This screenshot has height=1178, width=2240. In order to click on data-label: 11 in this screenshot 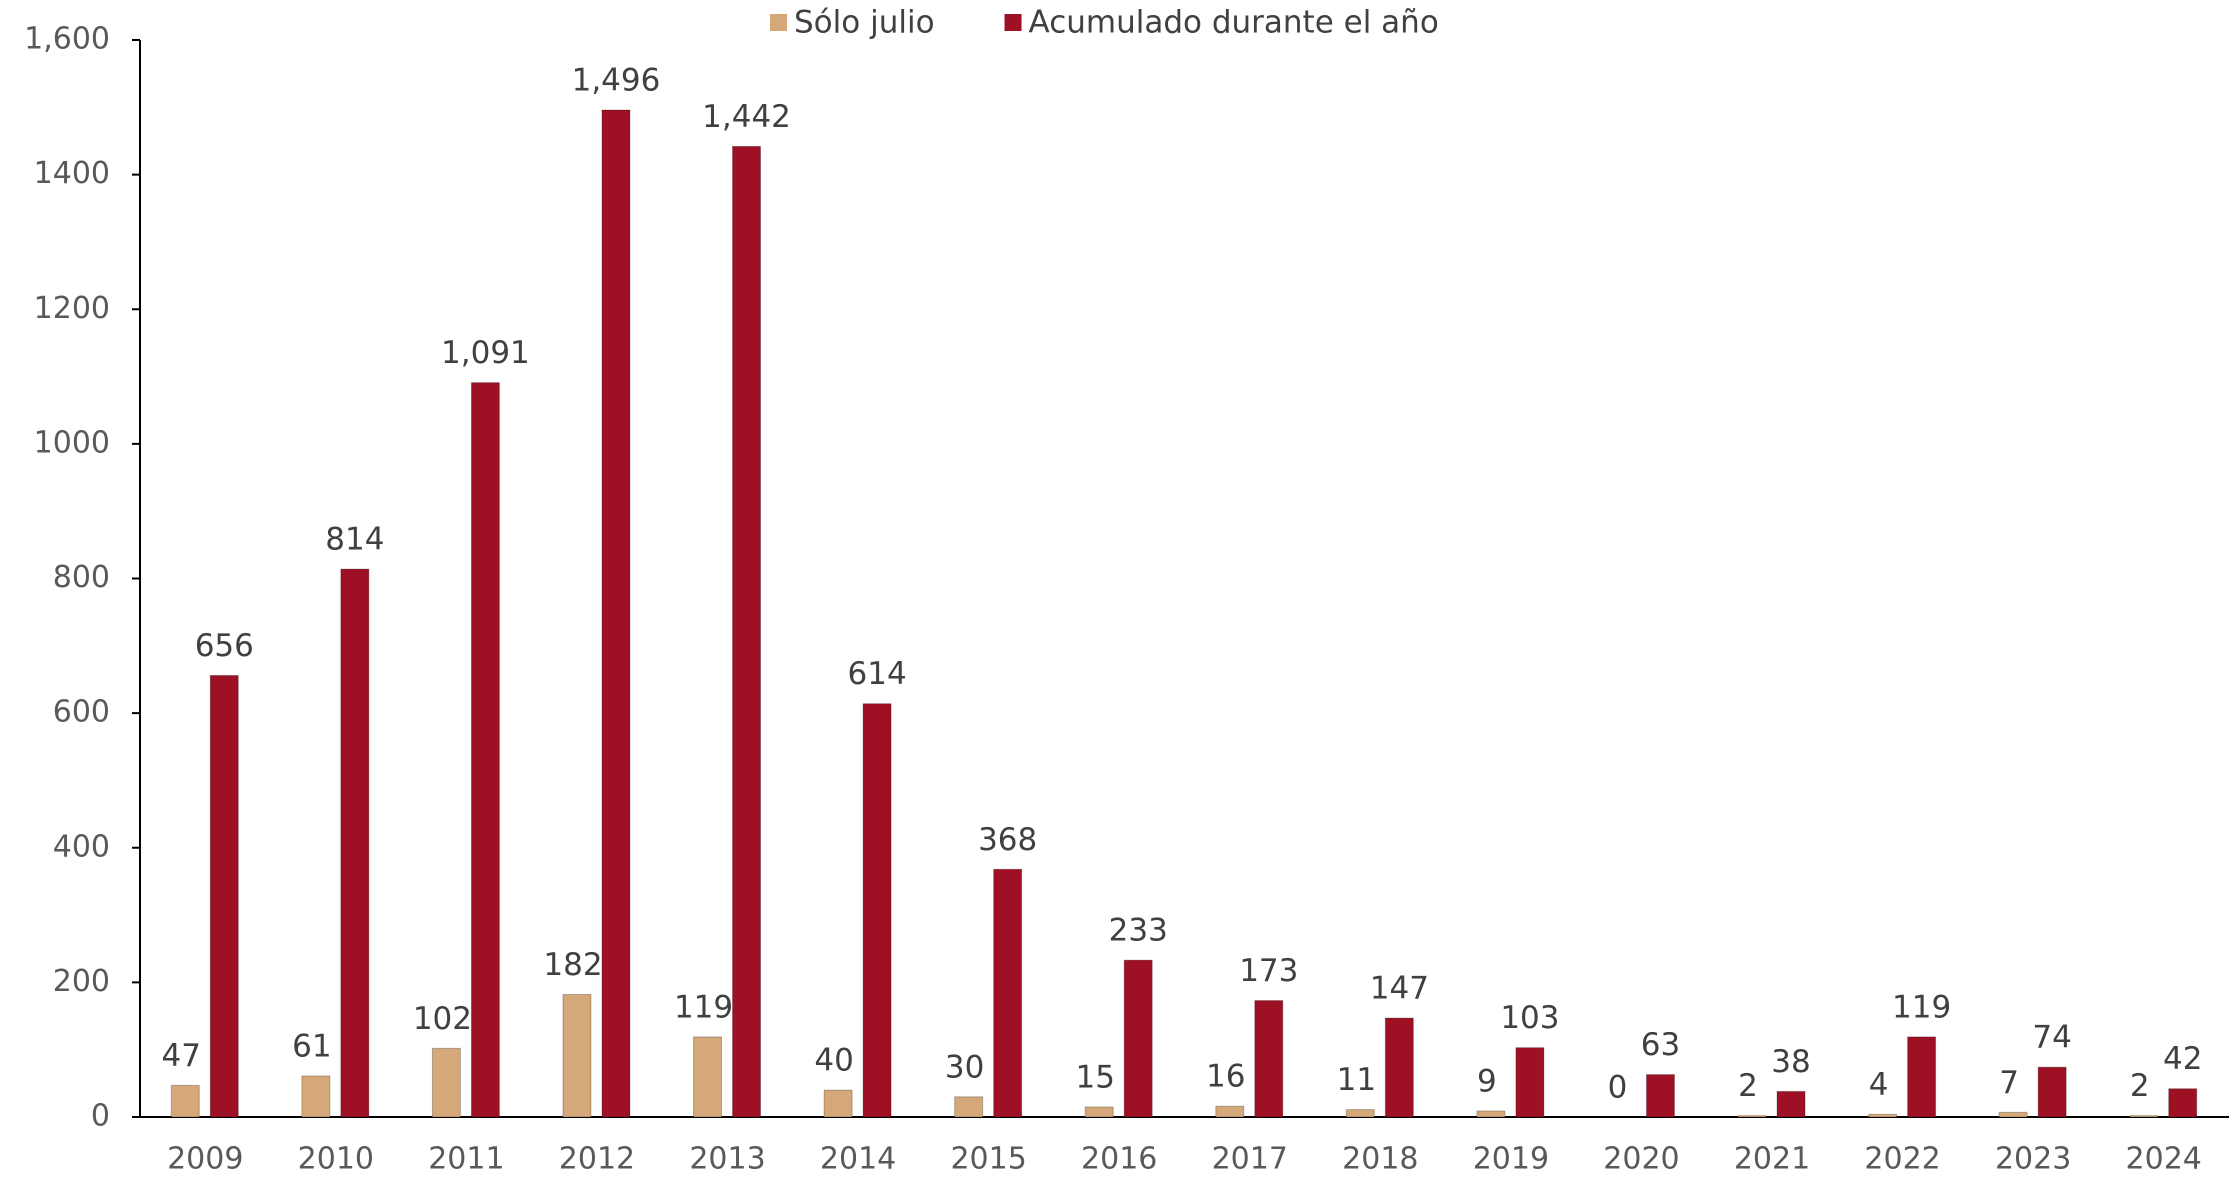, I will do `click(1356, 1080)`.